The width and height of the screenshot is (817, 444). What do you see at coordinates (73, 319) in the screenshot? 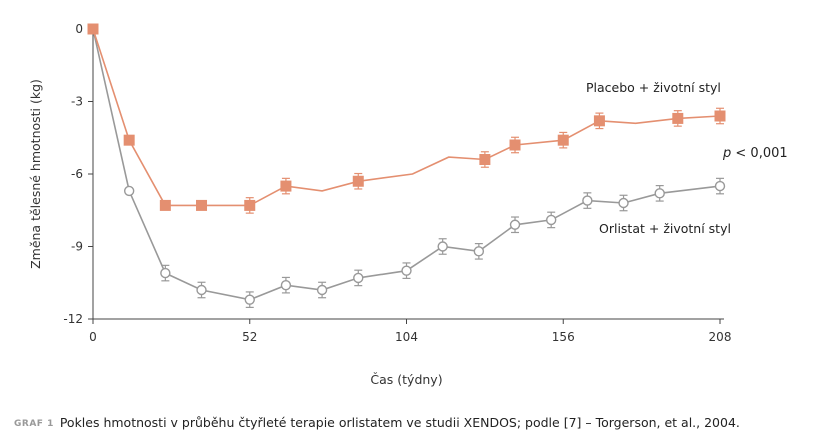
I see `y-tick-label: -12` at bounding box center [73, 319].